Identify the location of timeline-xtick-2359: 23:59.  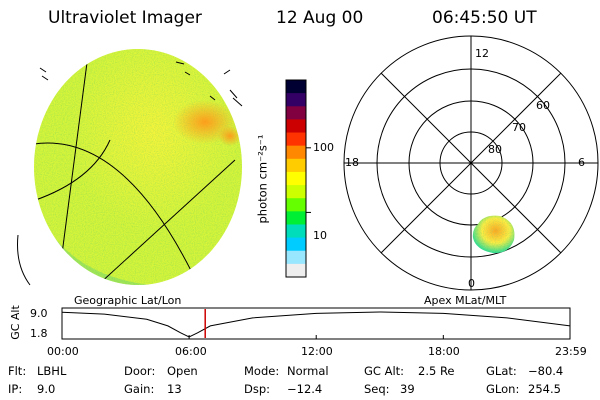
(571, 351).